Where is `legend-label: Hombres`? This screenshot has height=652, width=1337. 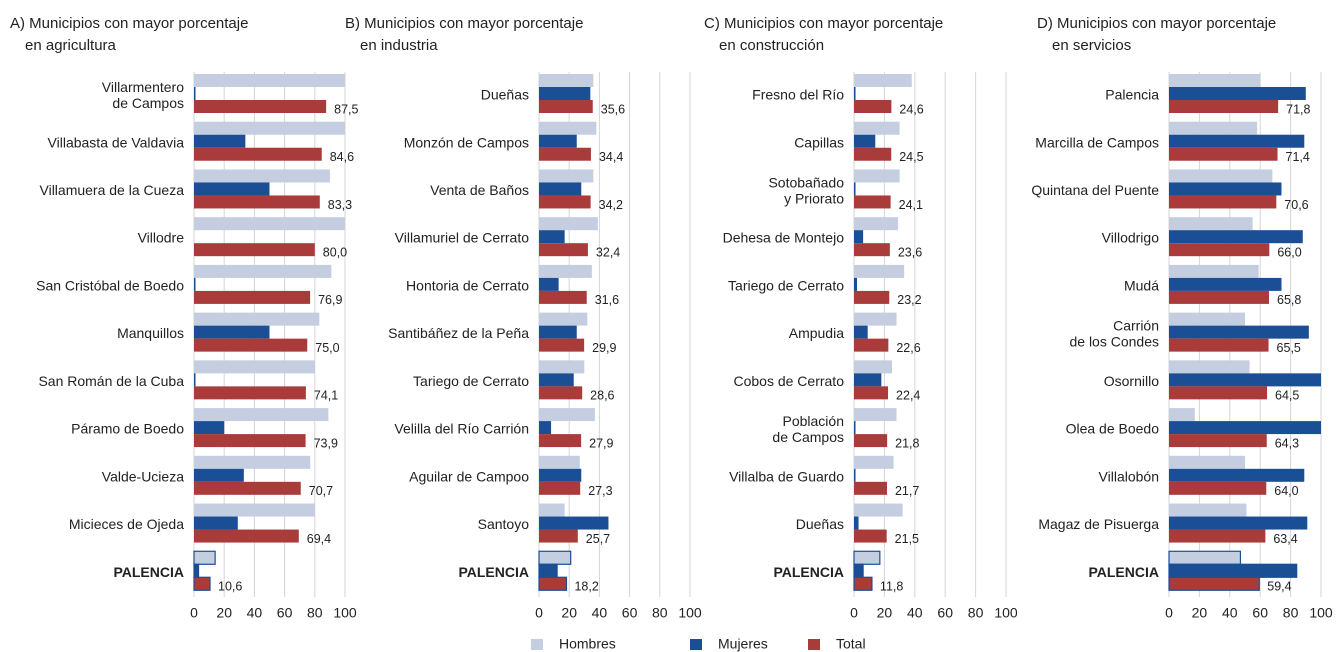 legend-label: Hombres is located at coordinates (587, 644).